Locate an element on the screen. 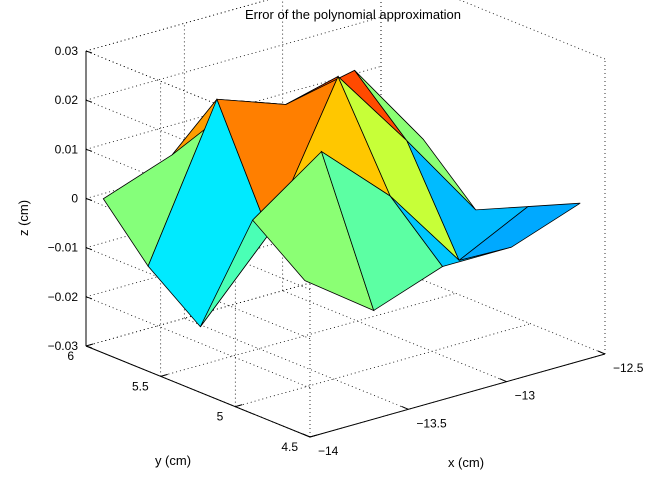 This screenshot has width=656, height=477. z-tick-label: 0.01 is located at coordinates (67, 149).